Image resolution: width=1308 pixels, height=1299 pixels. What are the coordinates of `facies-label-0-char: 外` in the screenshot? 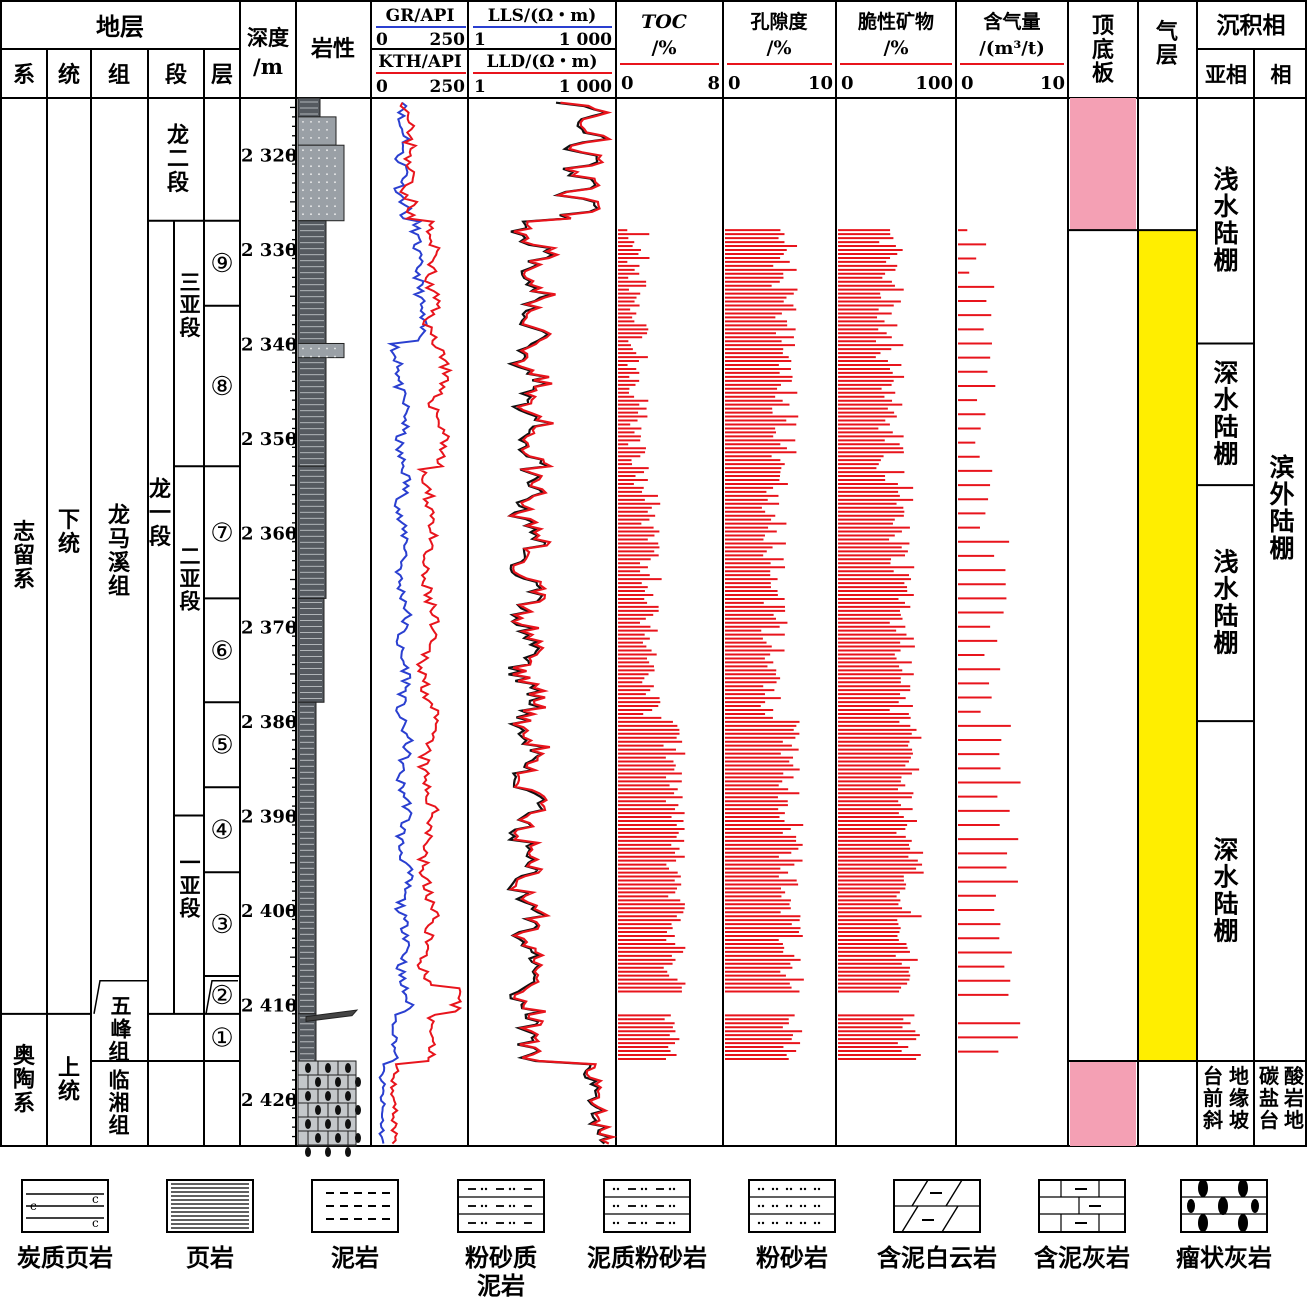 It's located at (1281, 494).